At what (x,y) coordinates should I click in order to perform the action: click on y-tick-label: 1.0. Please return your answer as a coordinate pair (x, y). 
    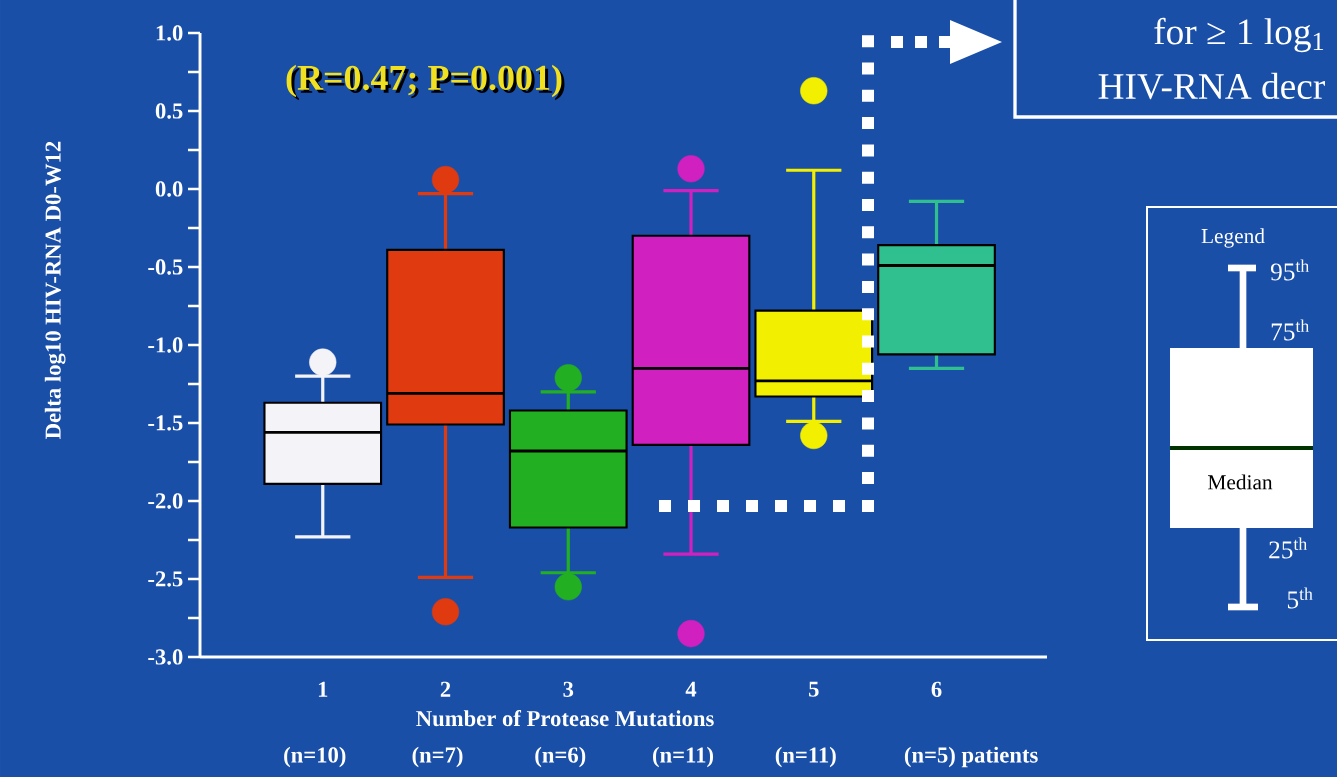
    Looking at the image, I should click on (169, 33).